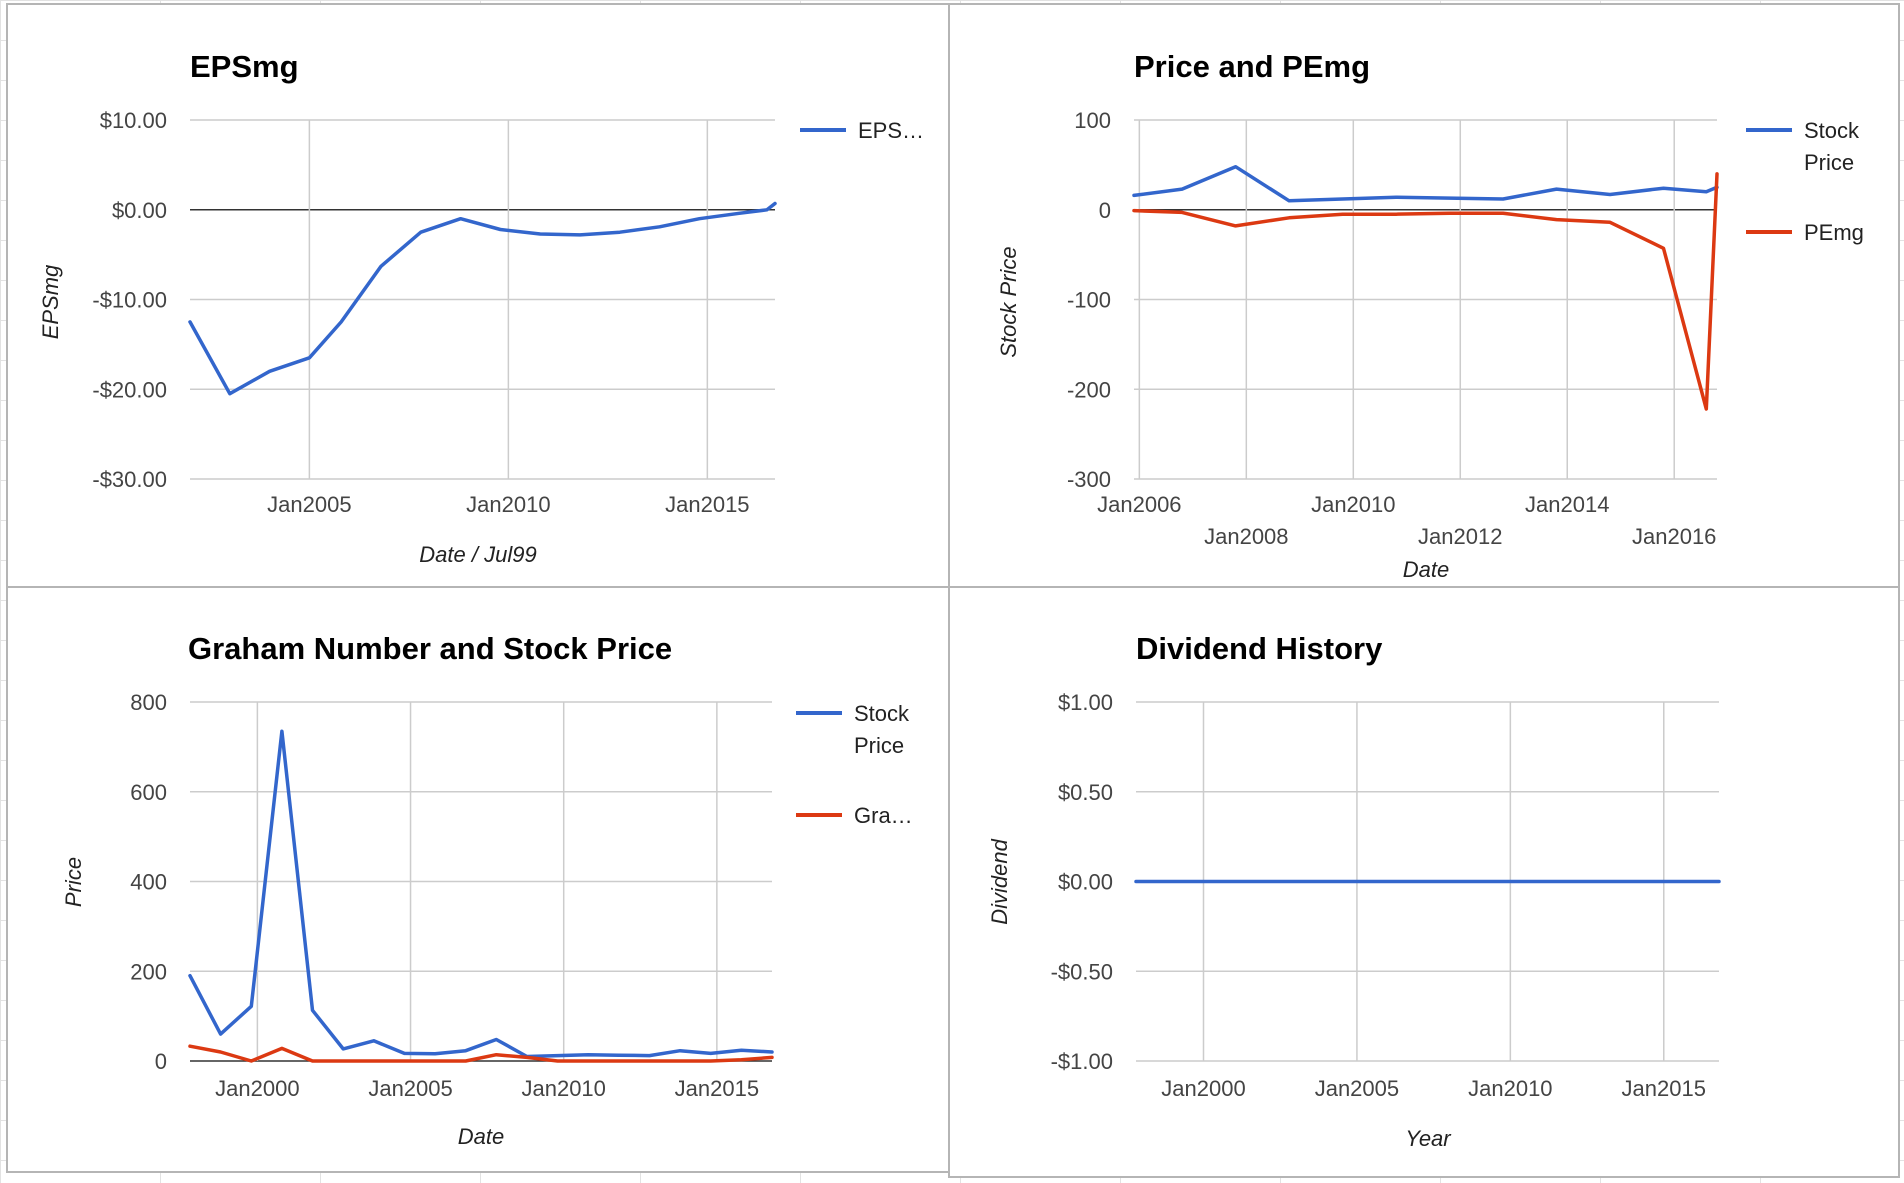 The image size is (1904, 1183). What do you see at coordinates (1259, 648) in the screenshot?
I see `chart-title: Dividend History` at bounding box center [1259, 648].